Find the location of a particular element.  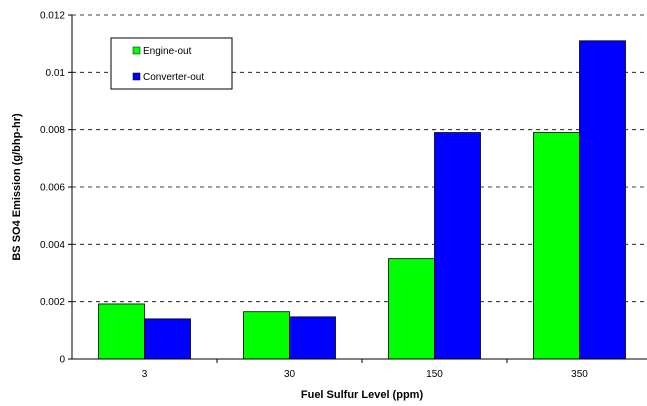

x-tick-label: 350 is located at coordinates (579, 374).